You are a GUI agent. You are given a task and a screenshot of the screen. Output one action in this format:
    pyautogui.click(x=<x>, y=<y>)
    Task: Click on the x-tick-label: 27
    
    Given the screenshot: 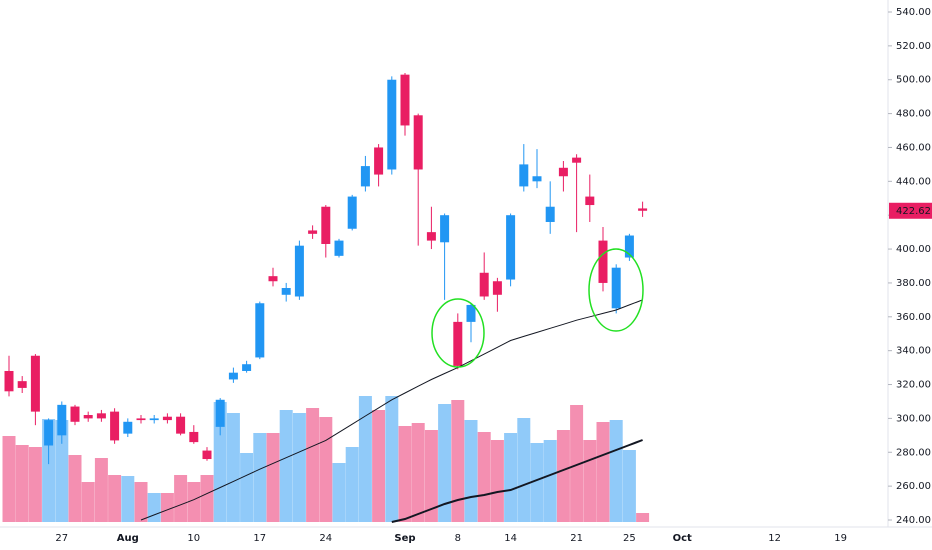 What is the action you would take?
    pyautogui.click(x=61, y=538)
    